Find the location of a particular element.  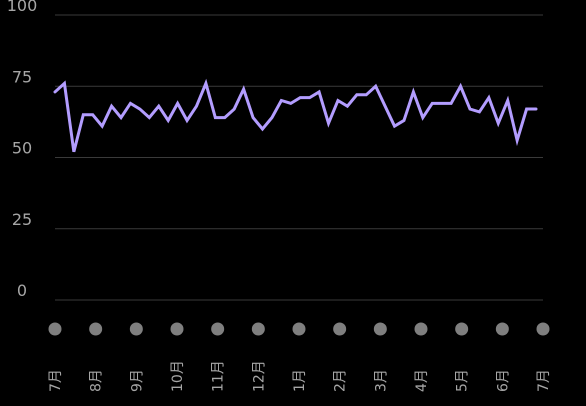

y-tick-label: 50 is located at coordinates (22, 148).